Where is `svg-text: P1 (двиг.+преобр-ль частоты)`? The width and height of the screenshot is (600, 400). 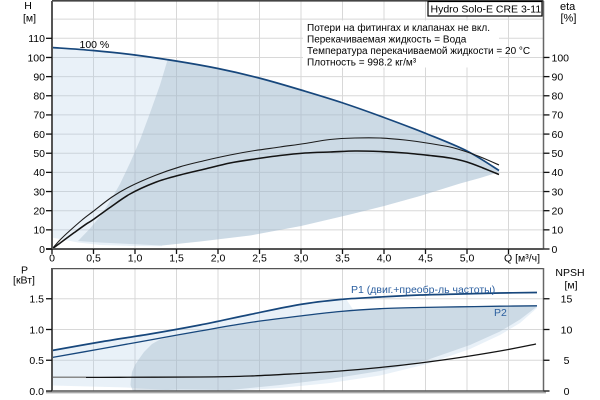 svg-text: P1 (двиг.+преобр-ль частоты) is located at coordinates (423, 290).